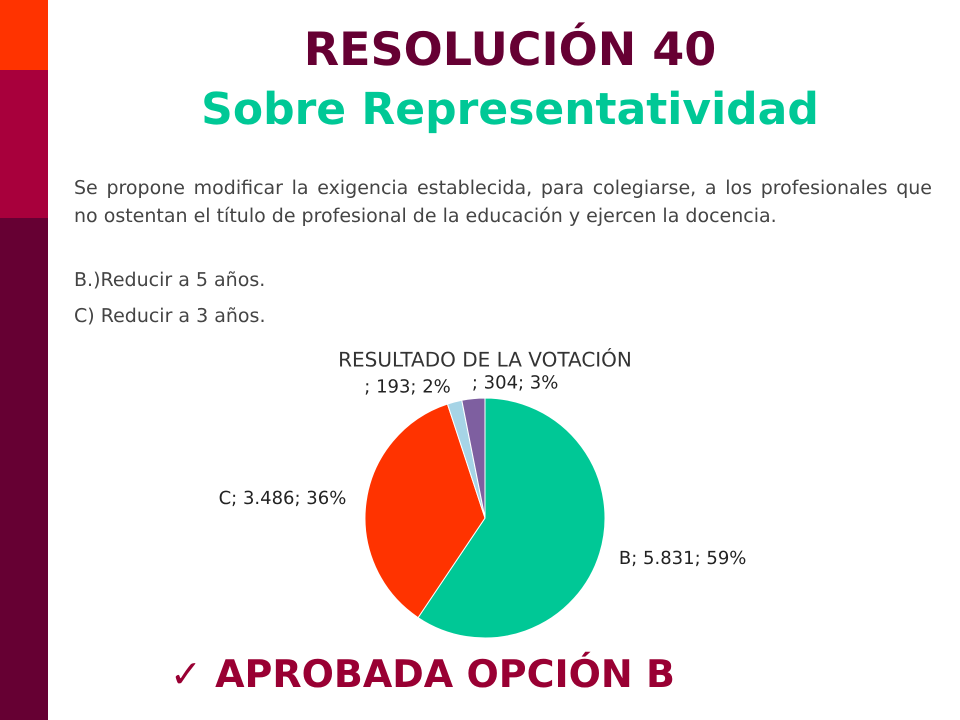 The image size is (960, 720). Describe the element at coordinates (510, 109) in the screenshot. I see `chart-subtitle: Sobre Representatividad` at that location.